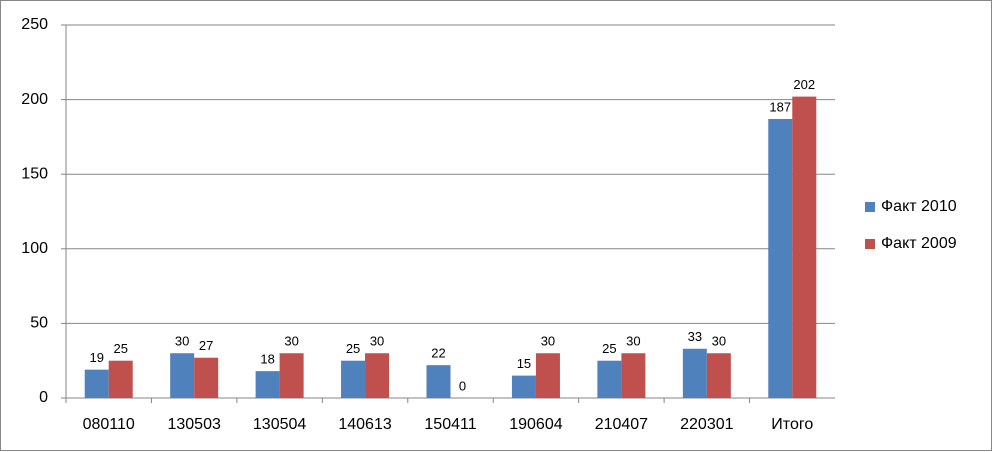 This screenshot has width=993, height=452. What do you see at coordinates (206, 345) in the screenshot?
I see `value-label: 27` at bounding box center [206, 345].